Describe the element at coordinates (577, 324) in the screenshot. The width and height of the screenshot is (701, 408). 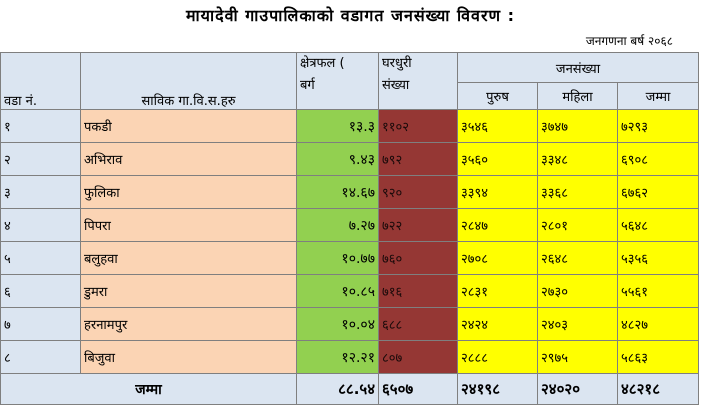
I see `female-cell: २४०३` at that location.